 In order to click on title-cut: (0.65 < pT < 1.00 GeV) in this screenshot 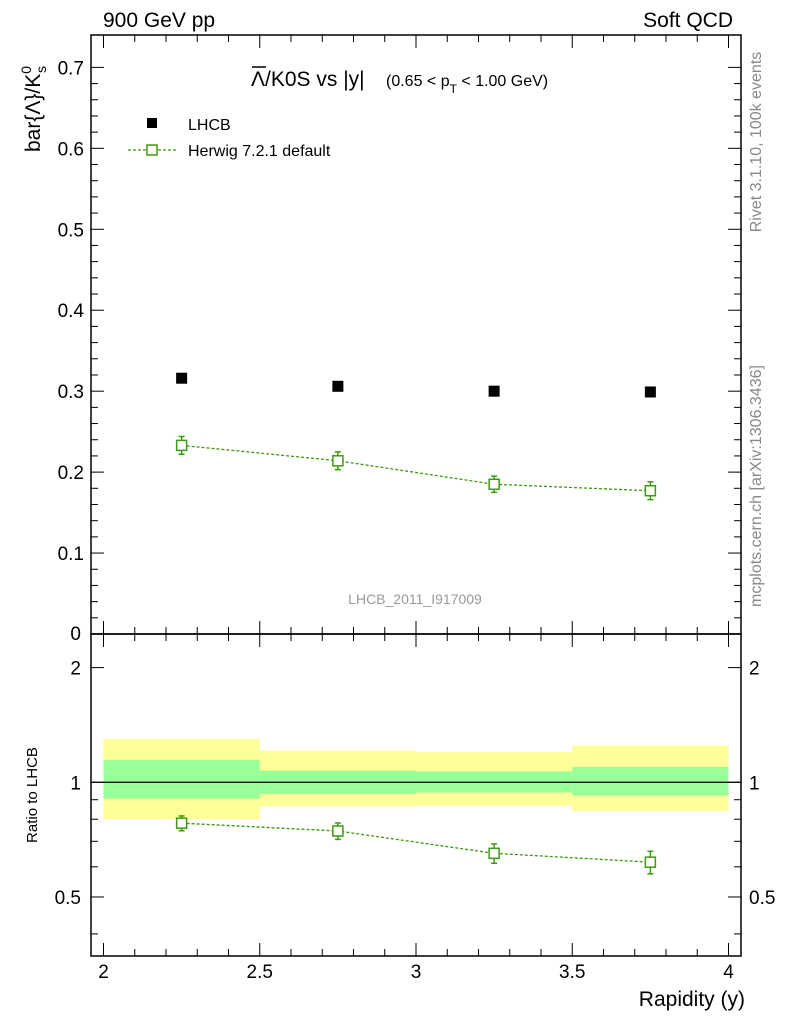, I will do `click(467, 84)`.